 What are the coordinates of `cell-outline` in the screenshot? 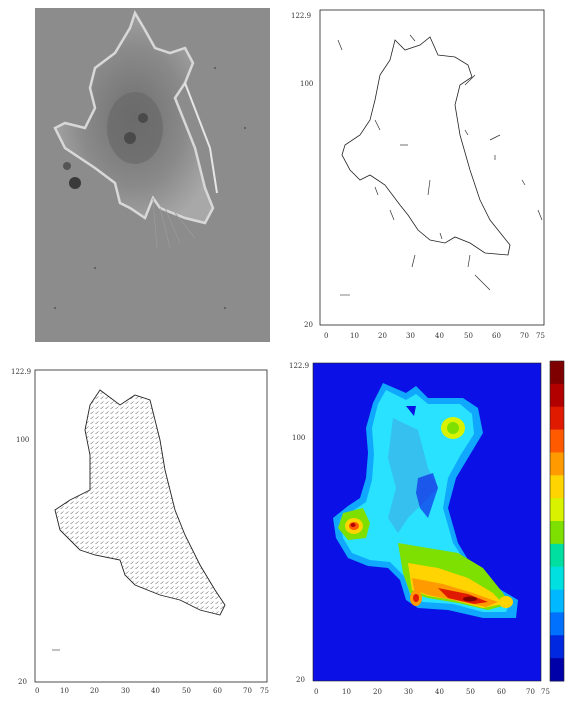 It's located at (426, 146).